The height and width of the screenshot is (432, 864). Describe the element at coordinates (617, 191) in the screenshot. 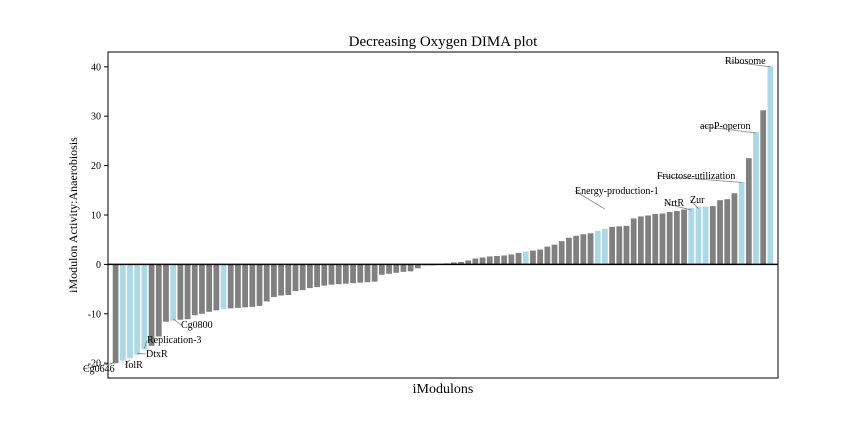

I see `annotation-label: Energy-production-1` at that location.